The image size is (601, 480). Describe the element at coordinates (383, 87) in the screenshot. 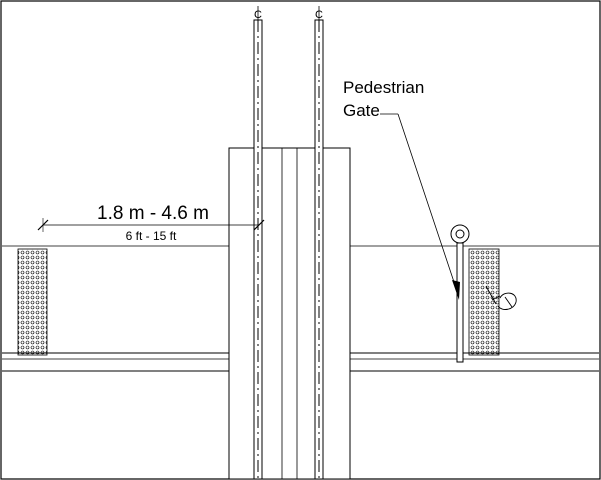

I see `pedestrian-gate-label-line1: Pedestrian` at that location.